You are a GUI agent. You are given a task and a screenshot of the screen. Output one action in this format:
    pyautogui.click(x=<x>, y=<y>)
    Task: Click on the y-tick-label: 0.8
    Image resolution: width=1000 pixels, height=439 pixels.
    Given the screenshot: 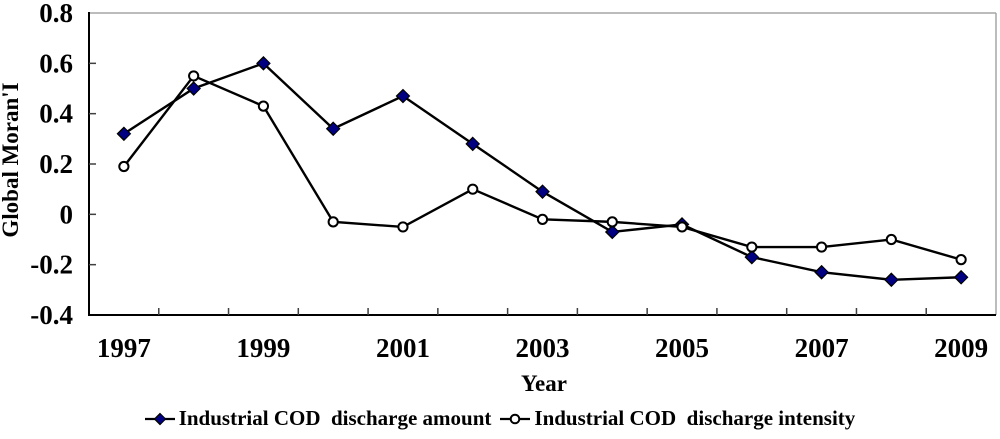 What is the action you would take?
    pyautogui.click(x=56, y=14)
    